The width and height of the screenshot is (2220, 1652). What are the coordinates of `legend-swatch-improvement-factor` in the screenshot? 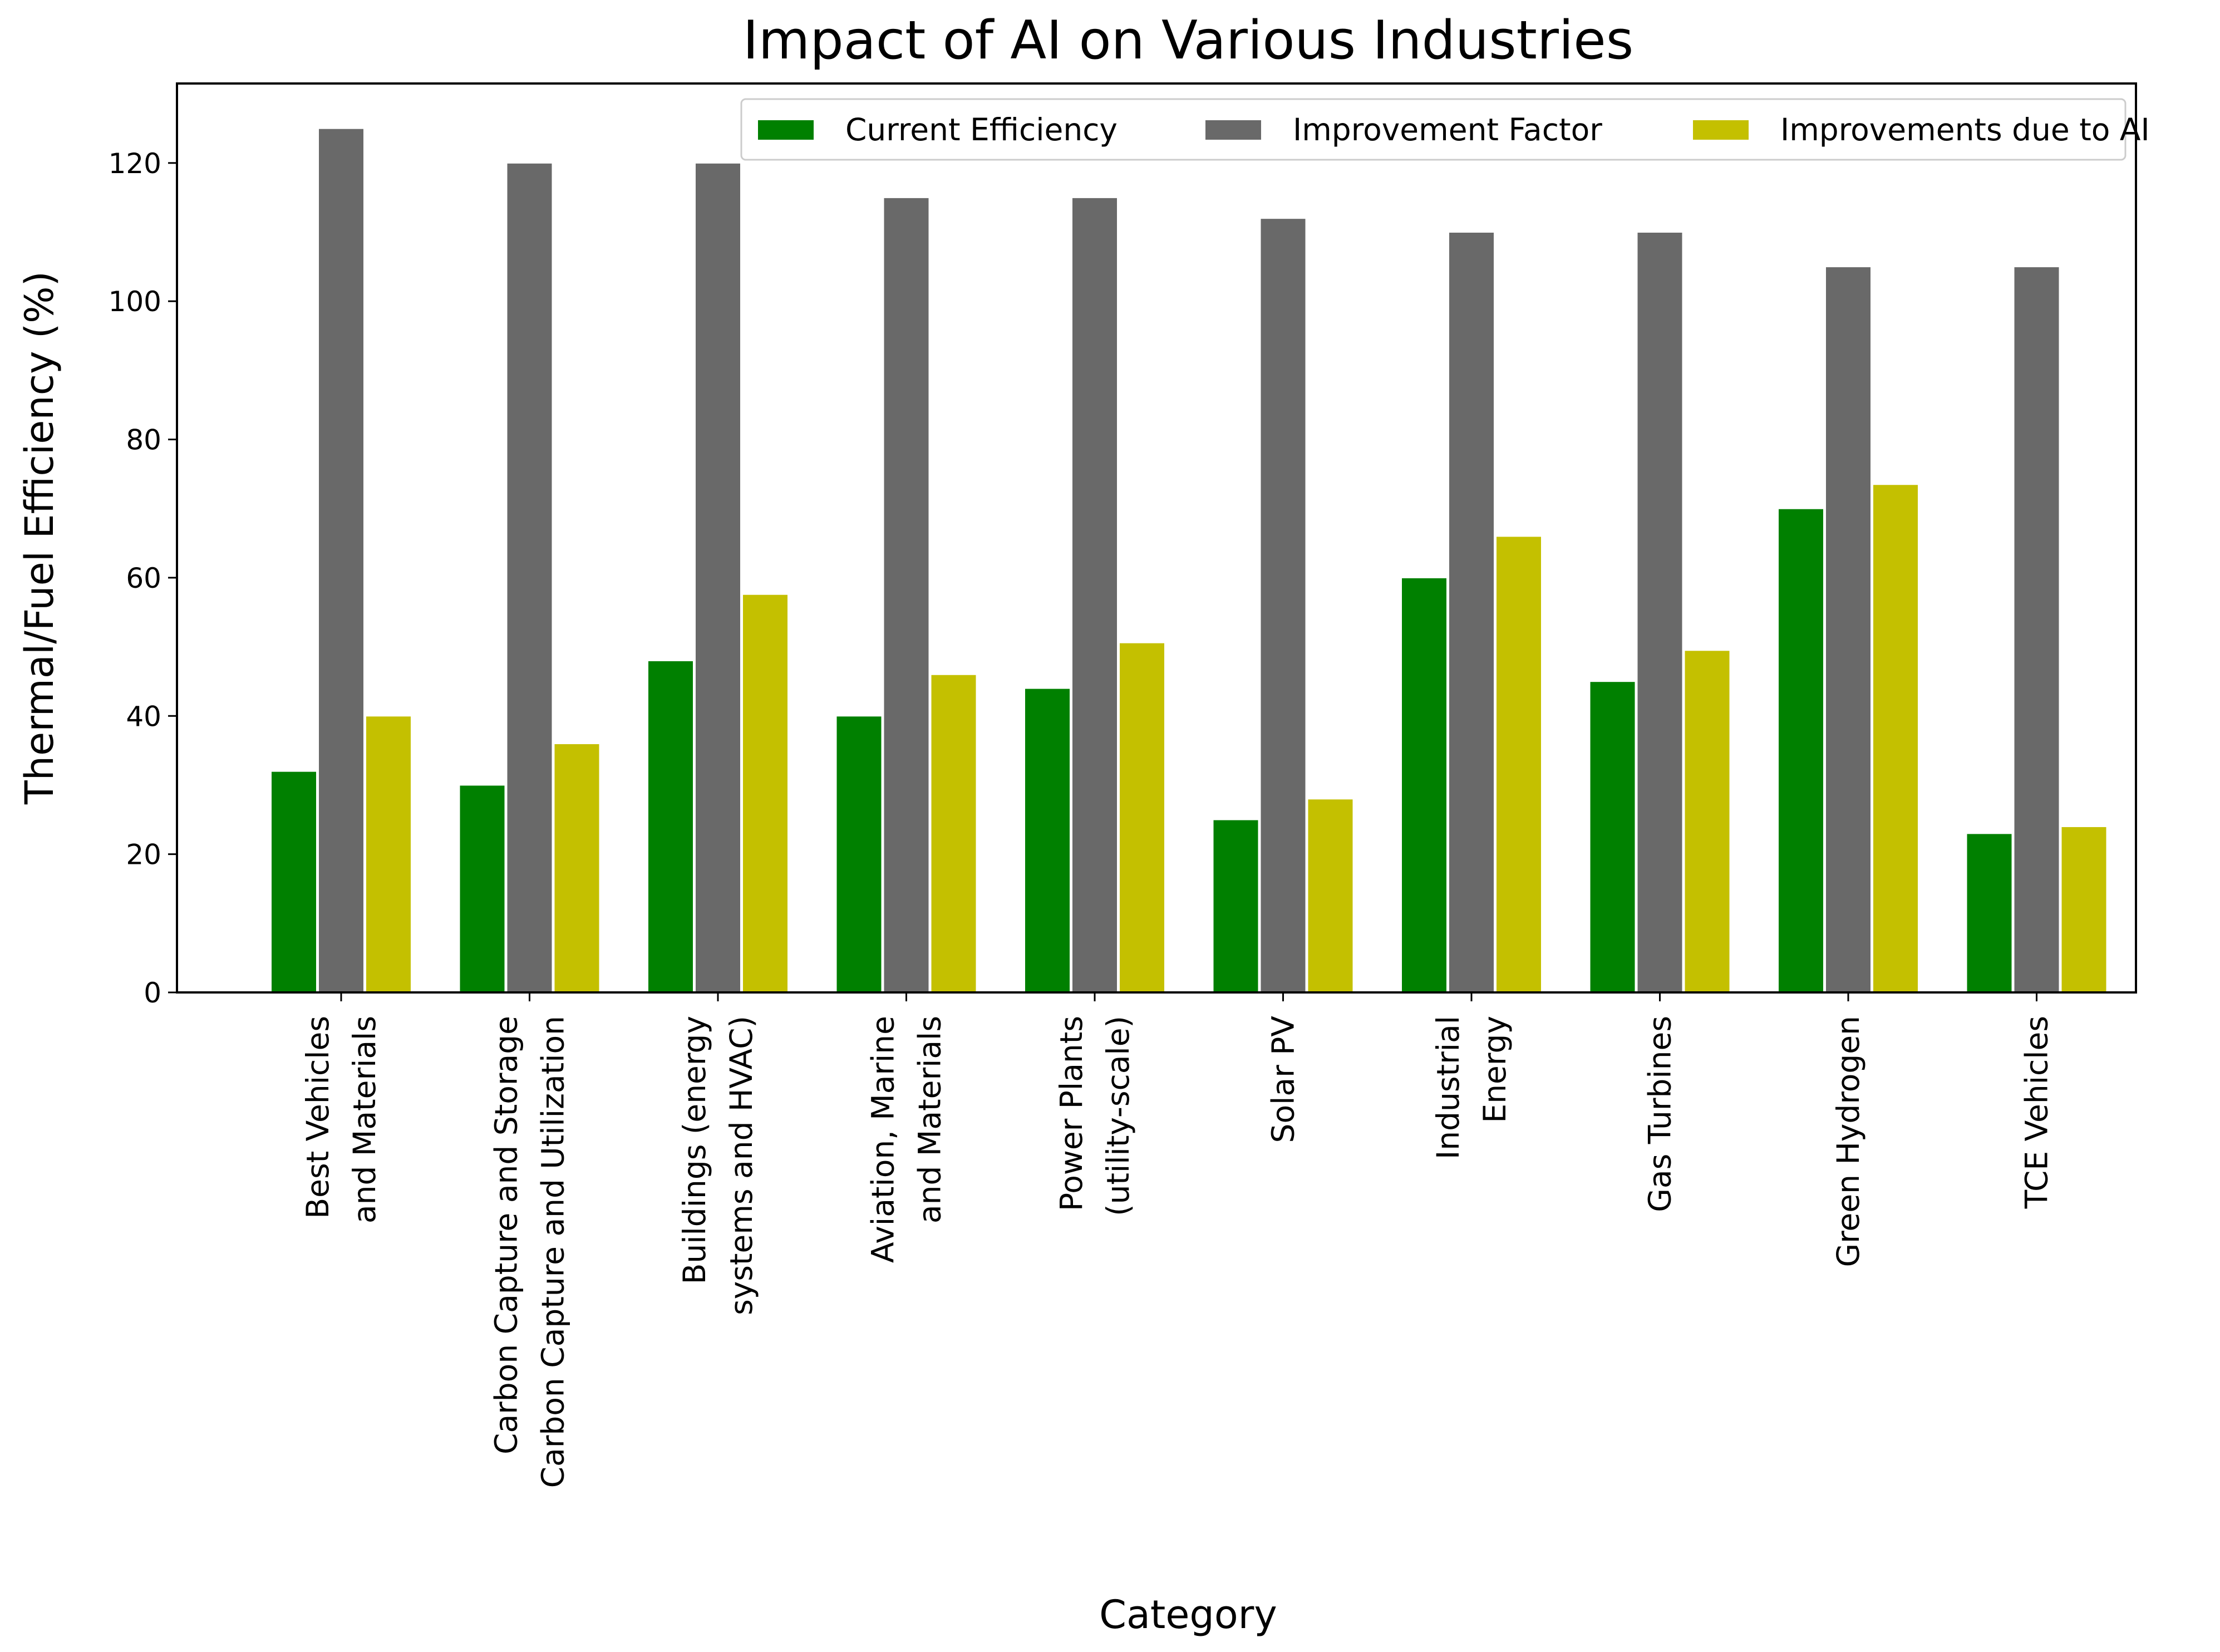 It's located at (1233, 130).